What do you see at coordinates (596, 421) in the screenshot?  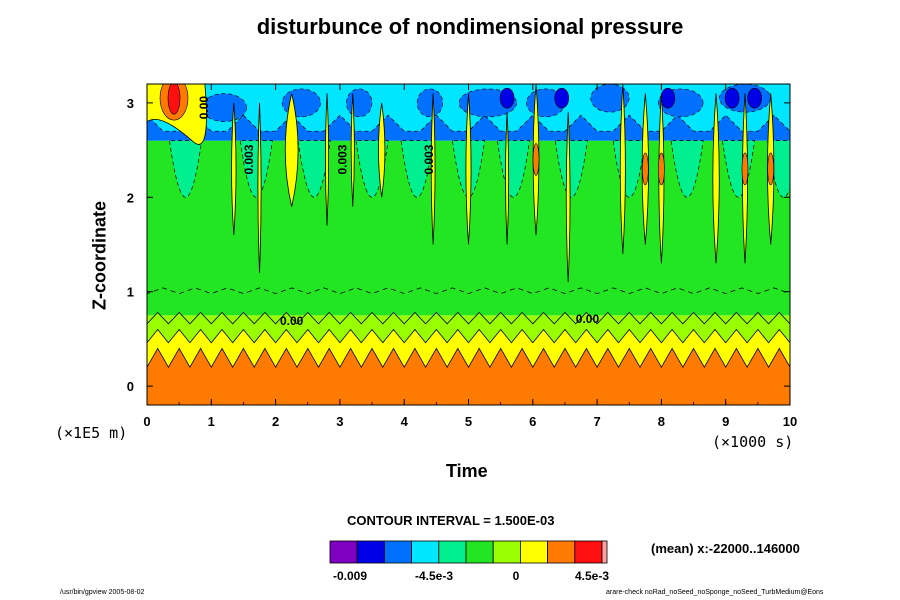 I see `x-tick-label: 7` at bounding box center [596, 421].